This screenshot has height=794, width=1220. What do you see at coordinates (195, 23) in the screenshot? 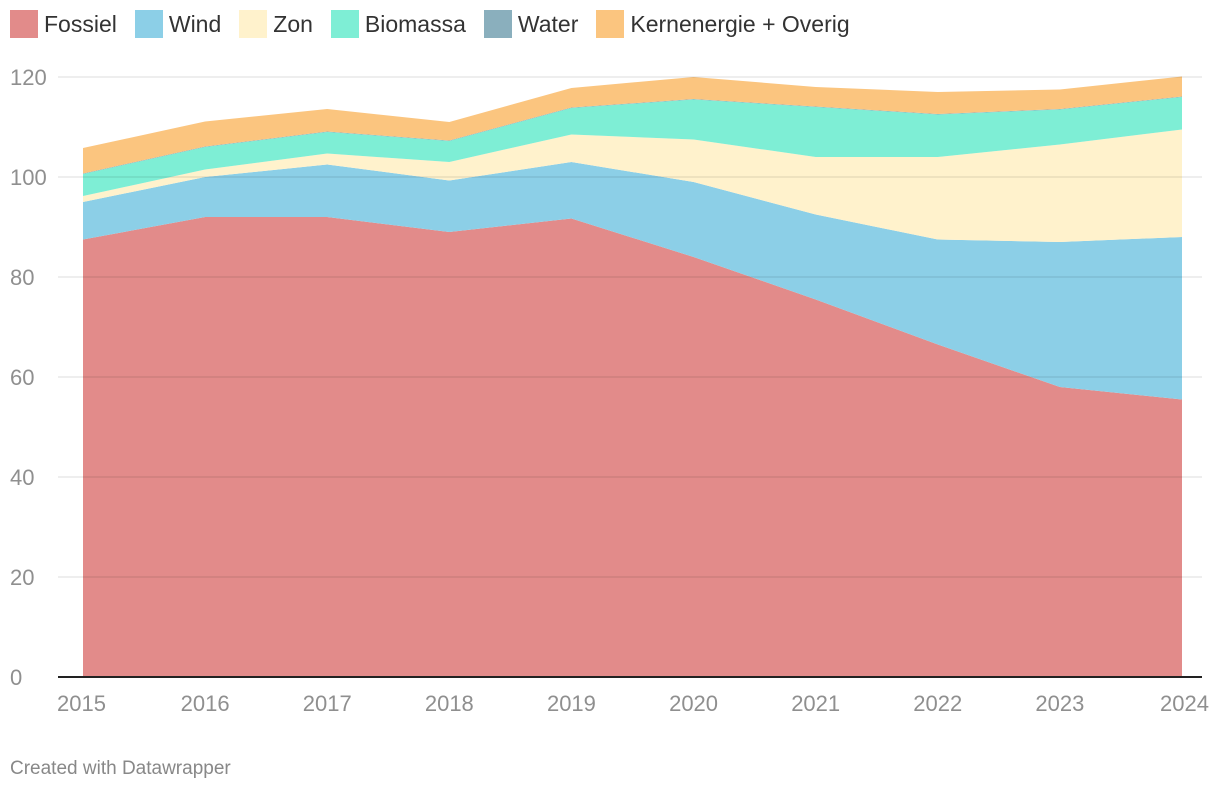
I see `legend-label-wind: Wind` at bounding box center [195, 23].